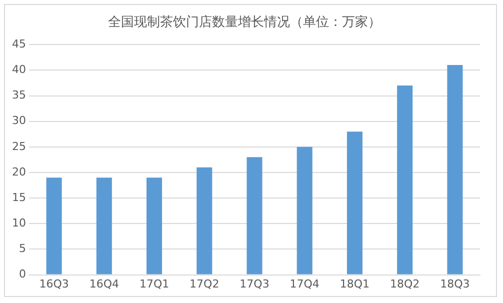 This screenshot has width=503, height=303. I want to click on x-tick-label: 18Q3, so click(455, 283).